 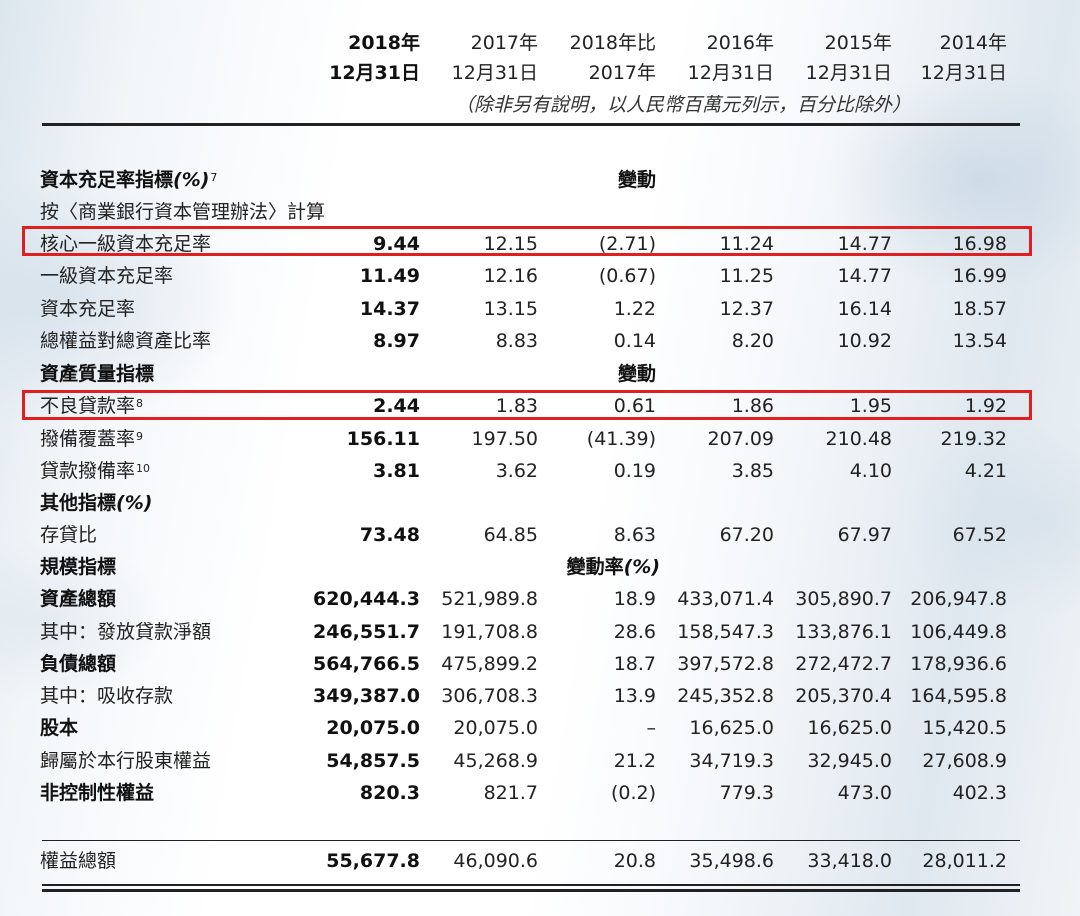 I want to click on row-label: 核心一級資本充足率, so click(x=126, y=244).